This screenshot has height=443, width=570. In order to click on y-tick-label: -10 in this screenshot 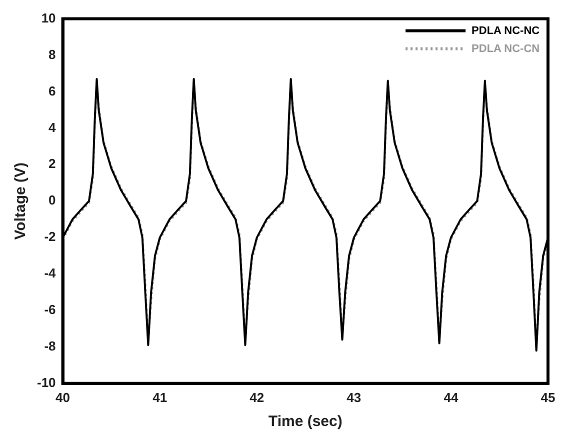, I will do `click(46, 382)`.